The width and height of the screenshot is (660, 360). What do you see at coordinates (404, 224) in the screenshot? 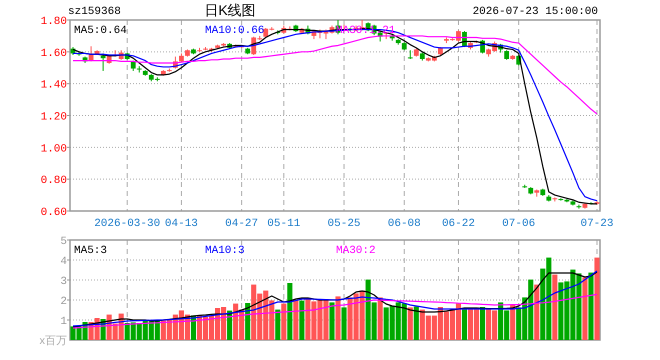
I see `x-tick-label: 06-08` at bounding box center [404, 224].